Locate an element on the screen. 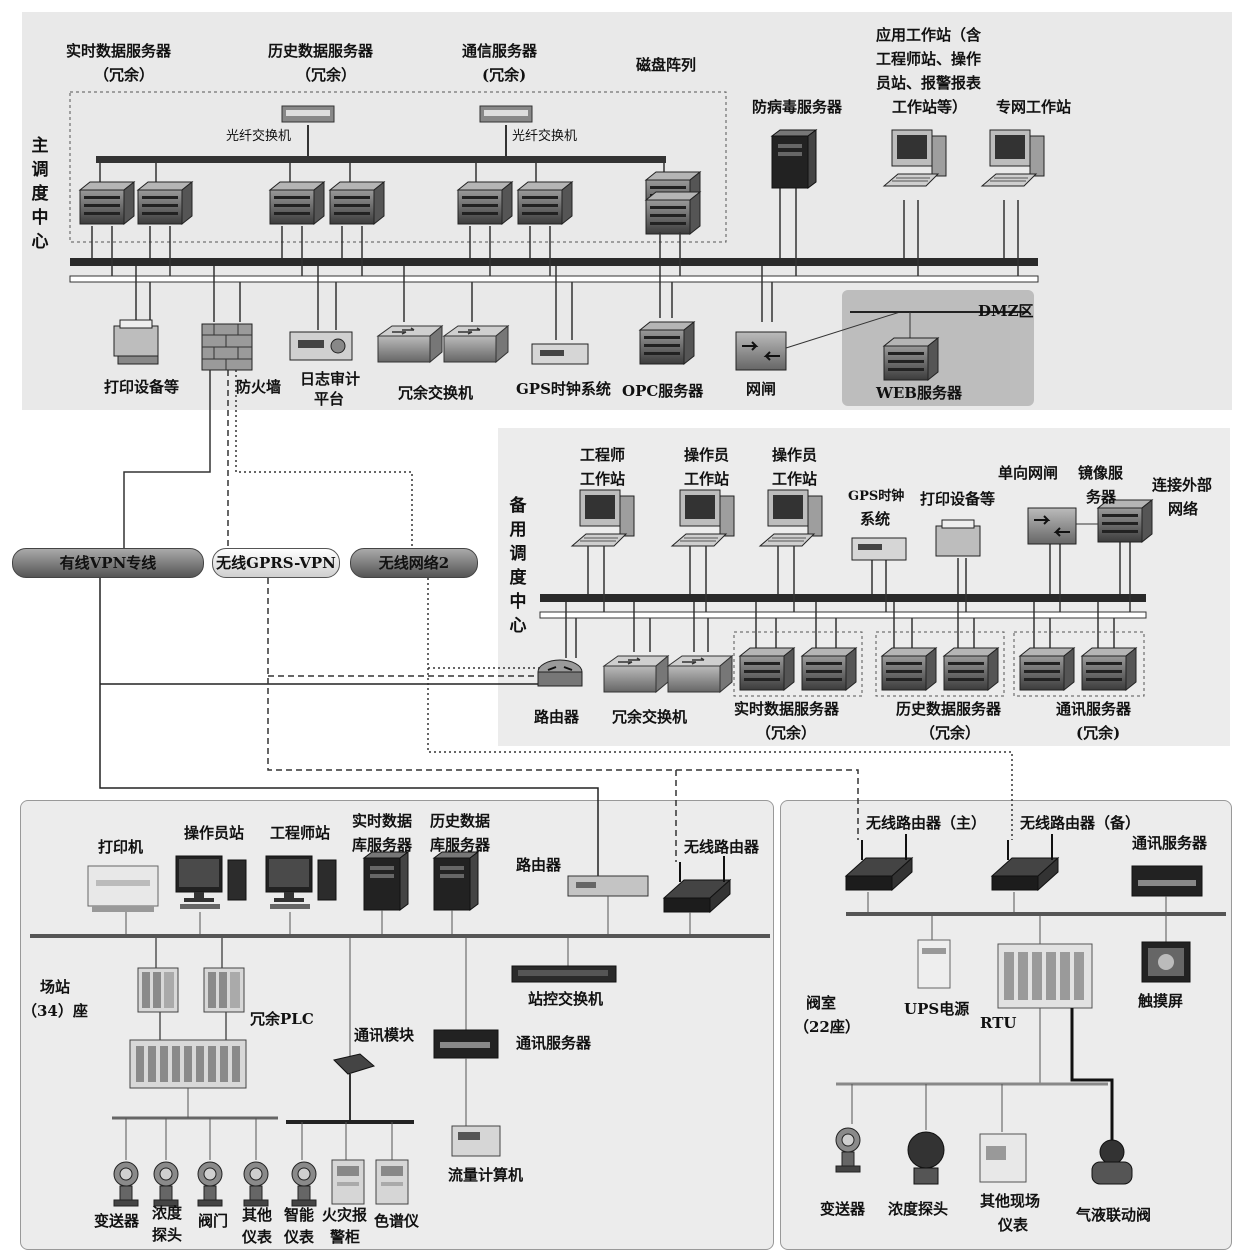 The image size is (1250, 1257). valve-label: 阀门 is located at coordinates (213, 1221).